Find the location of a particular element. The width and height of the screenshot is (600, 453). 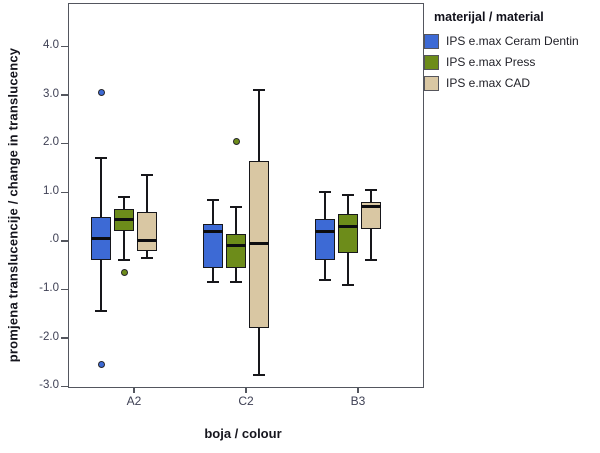

x-tick-label: B3 is located at coordinates (358, 401).